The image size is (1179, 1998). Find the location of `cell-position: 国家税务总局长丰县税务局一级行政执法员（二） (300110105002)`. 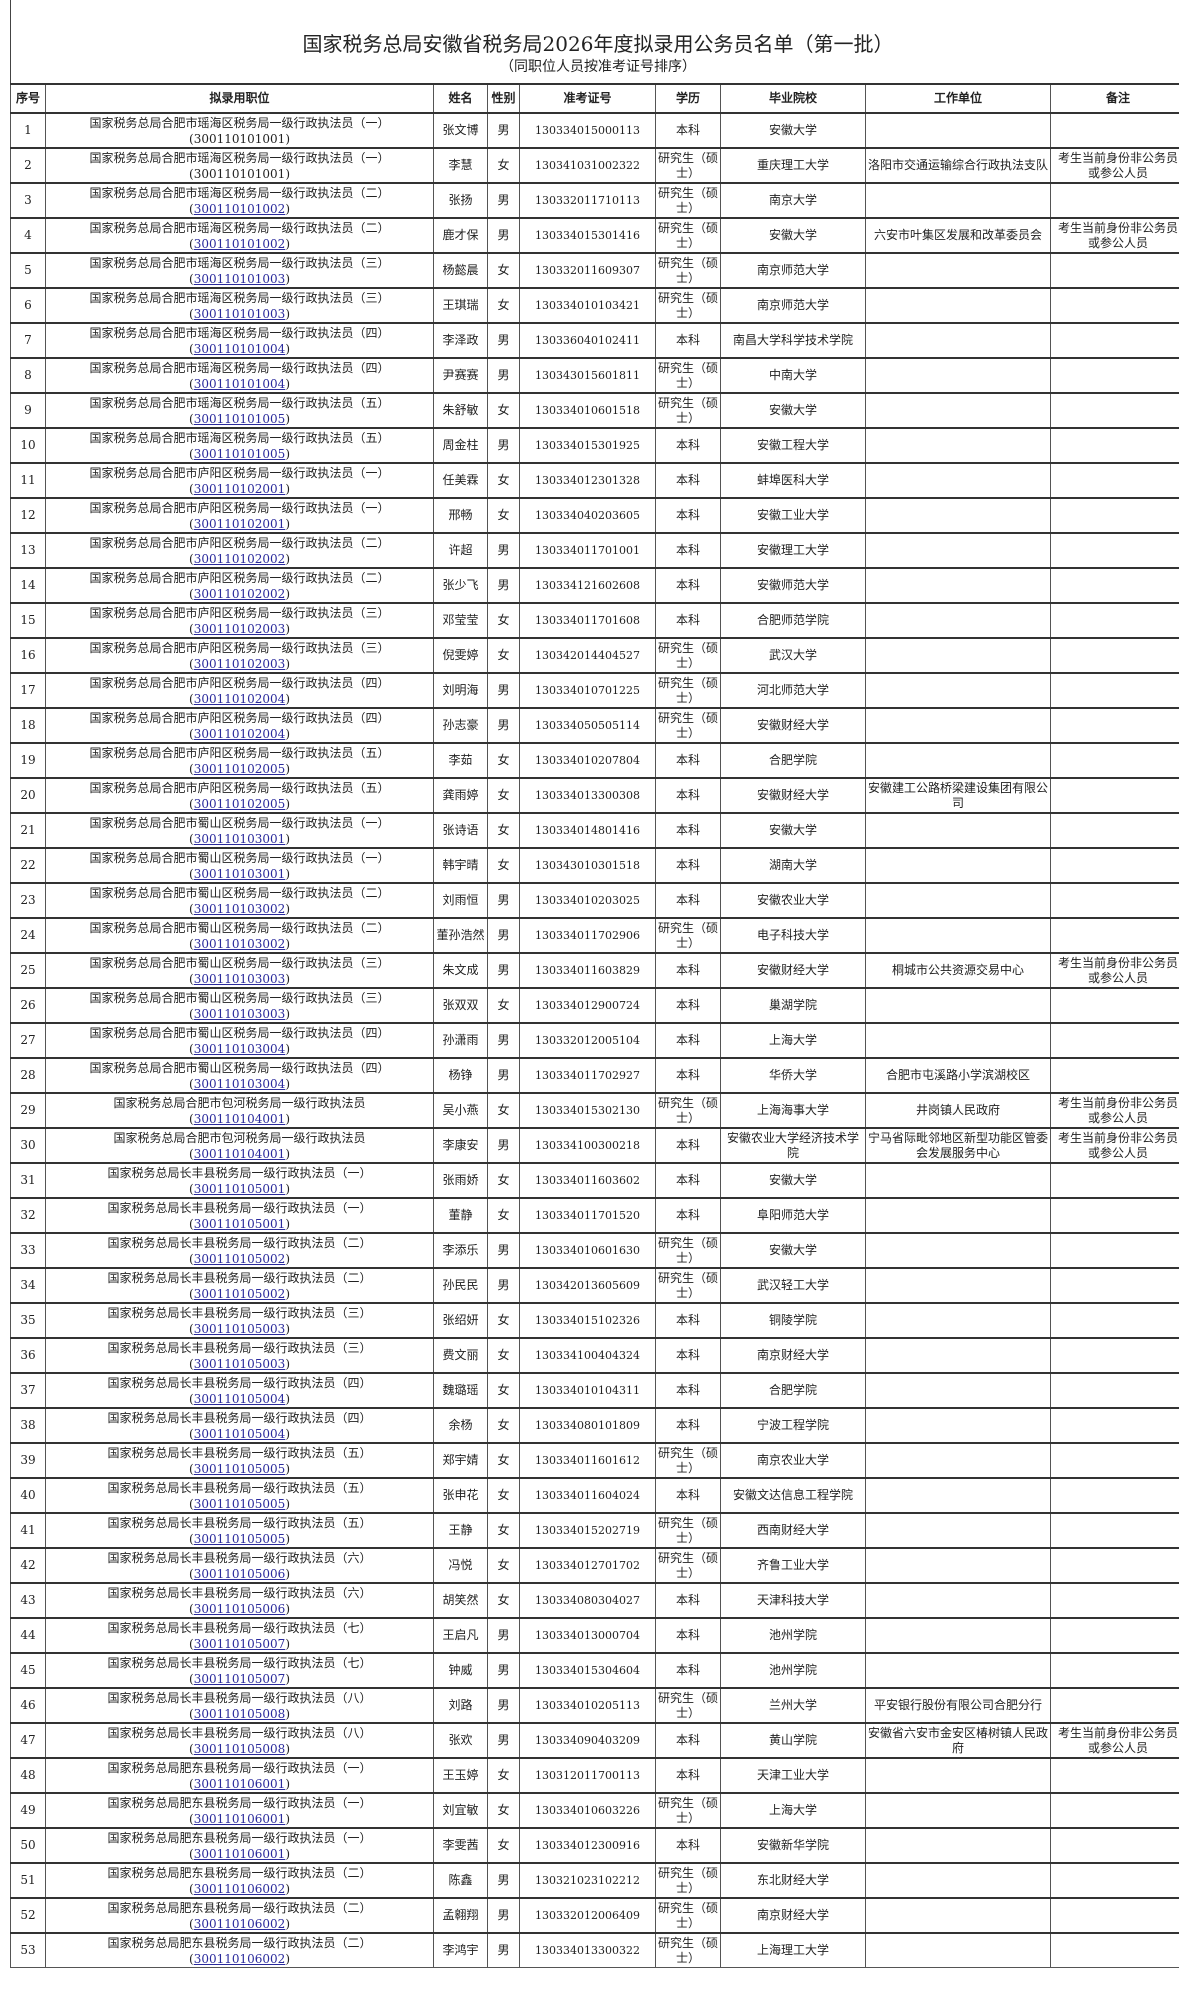

cell-position: 国家税务总局长丰县税务局一级行政执法员（二） (300110105002) is located at coordinates (239, 1285).